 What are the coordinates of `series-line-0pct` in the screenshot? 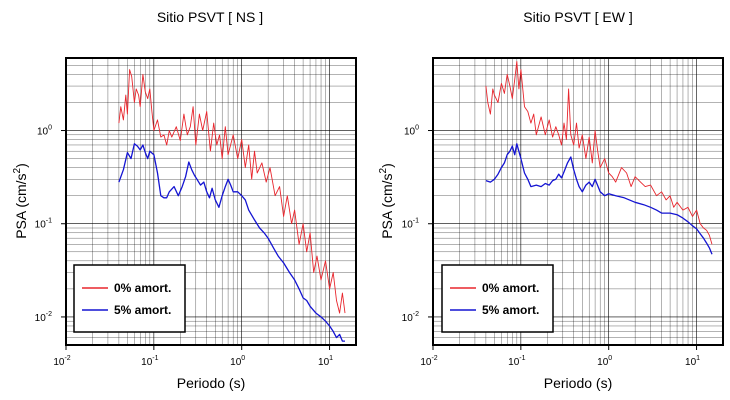 It's located at (599, 153).